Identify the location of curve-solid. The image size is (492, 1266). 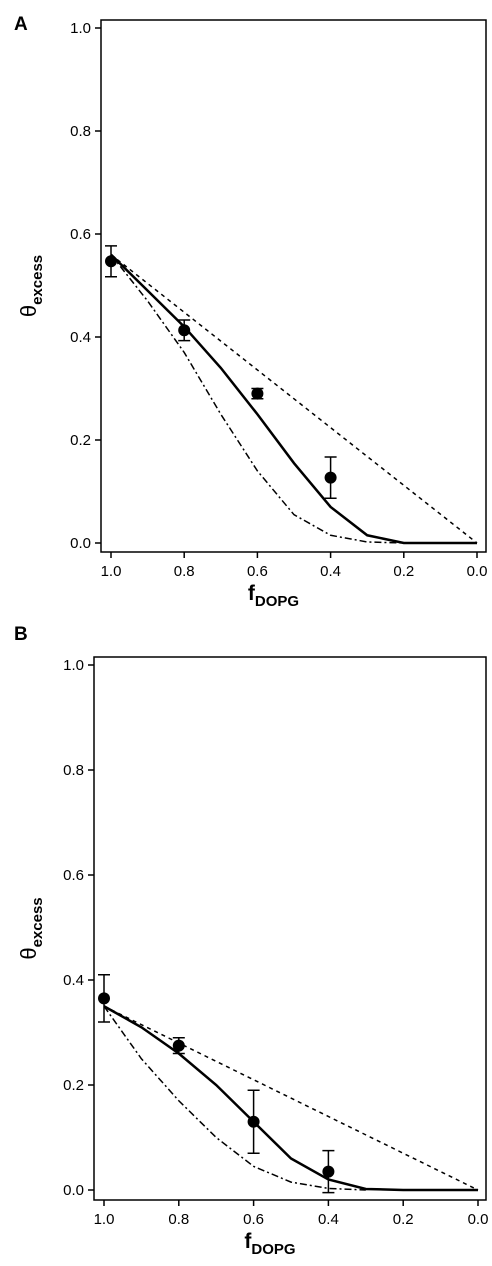
(290, 1098).